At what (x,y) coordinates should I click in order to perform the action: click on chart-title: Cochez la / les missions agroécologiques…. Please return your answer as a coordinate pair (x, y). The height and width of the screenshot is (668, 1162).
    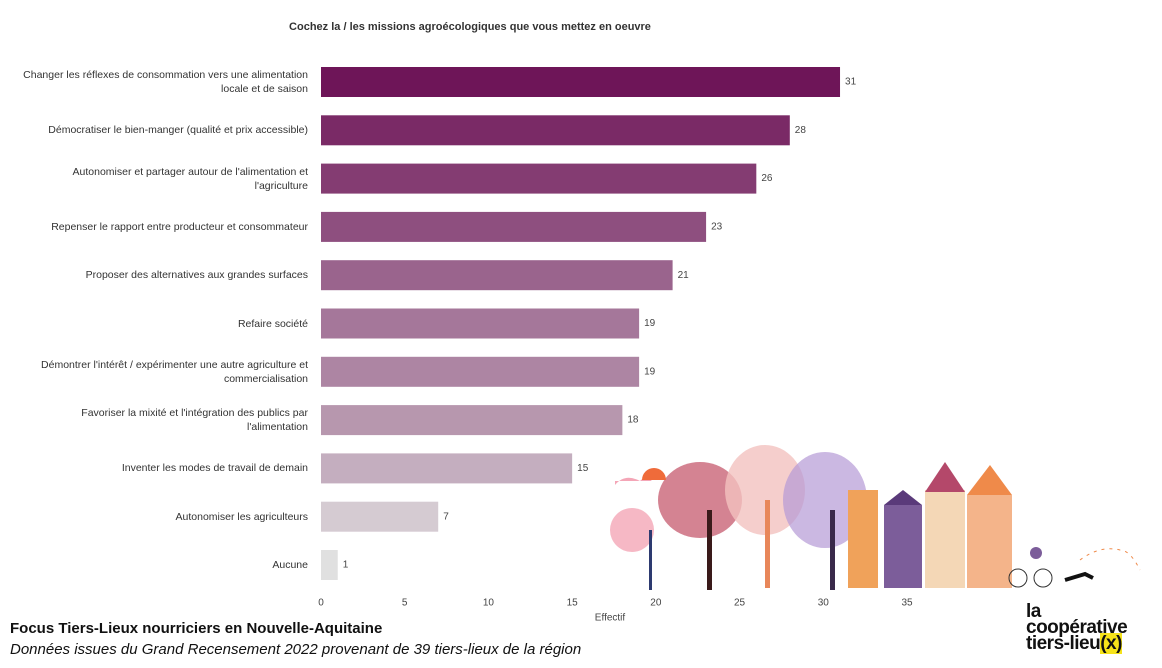
    Looking at the image, I should click on (470, 27).